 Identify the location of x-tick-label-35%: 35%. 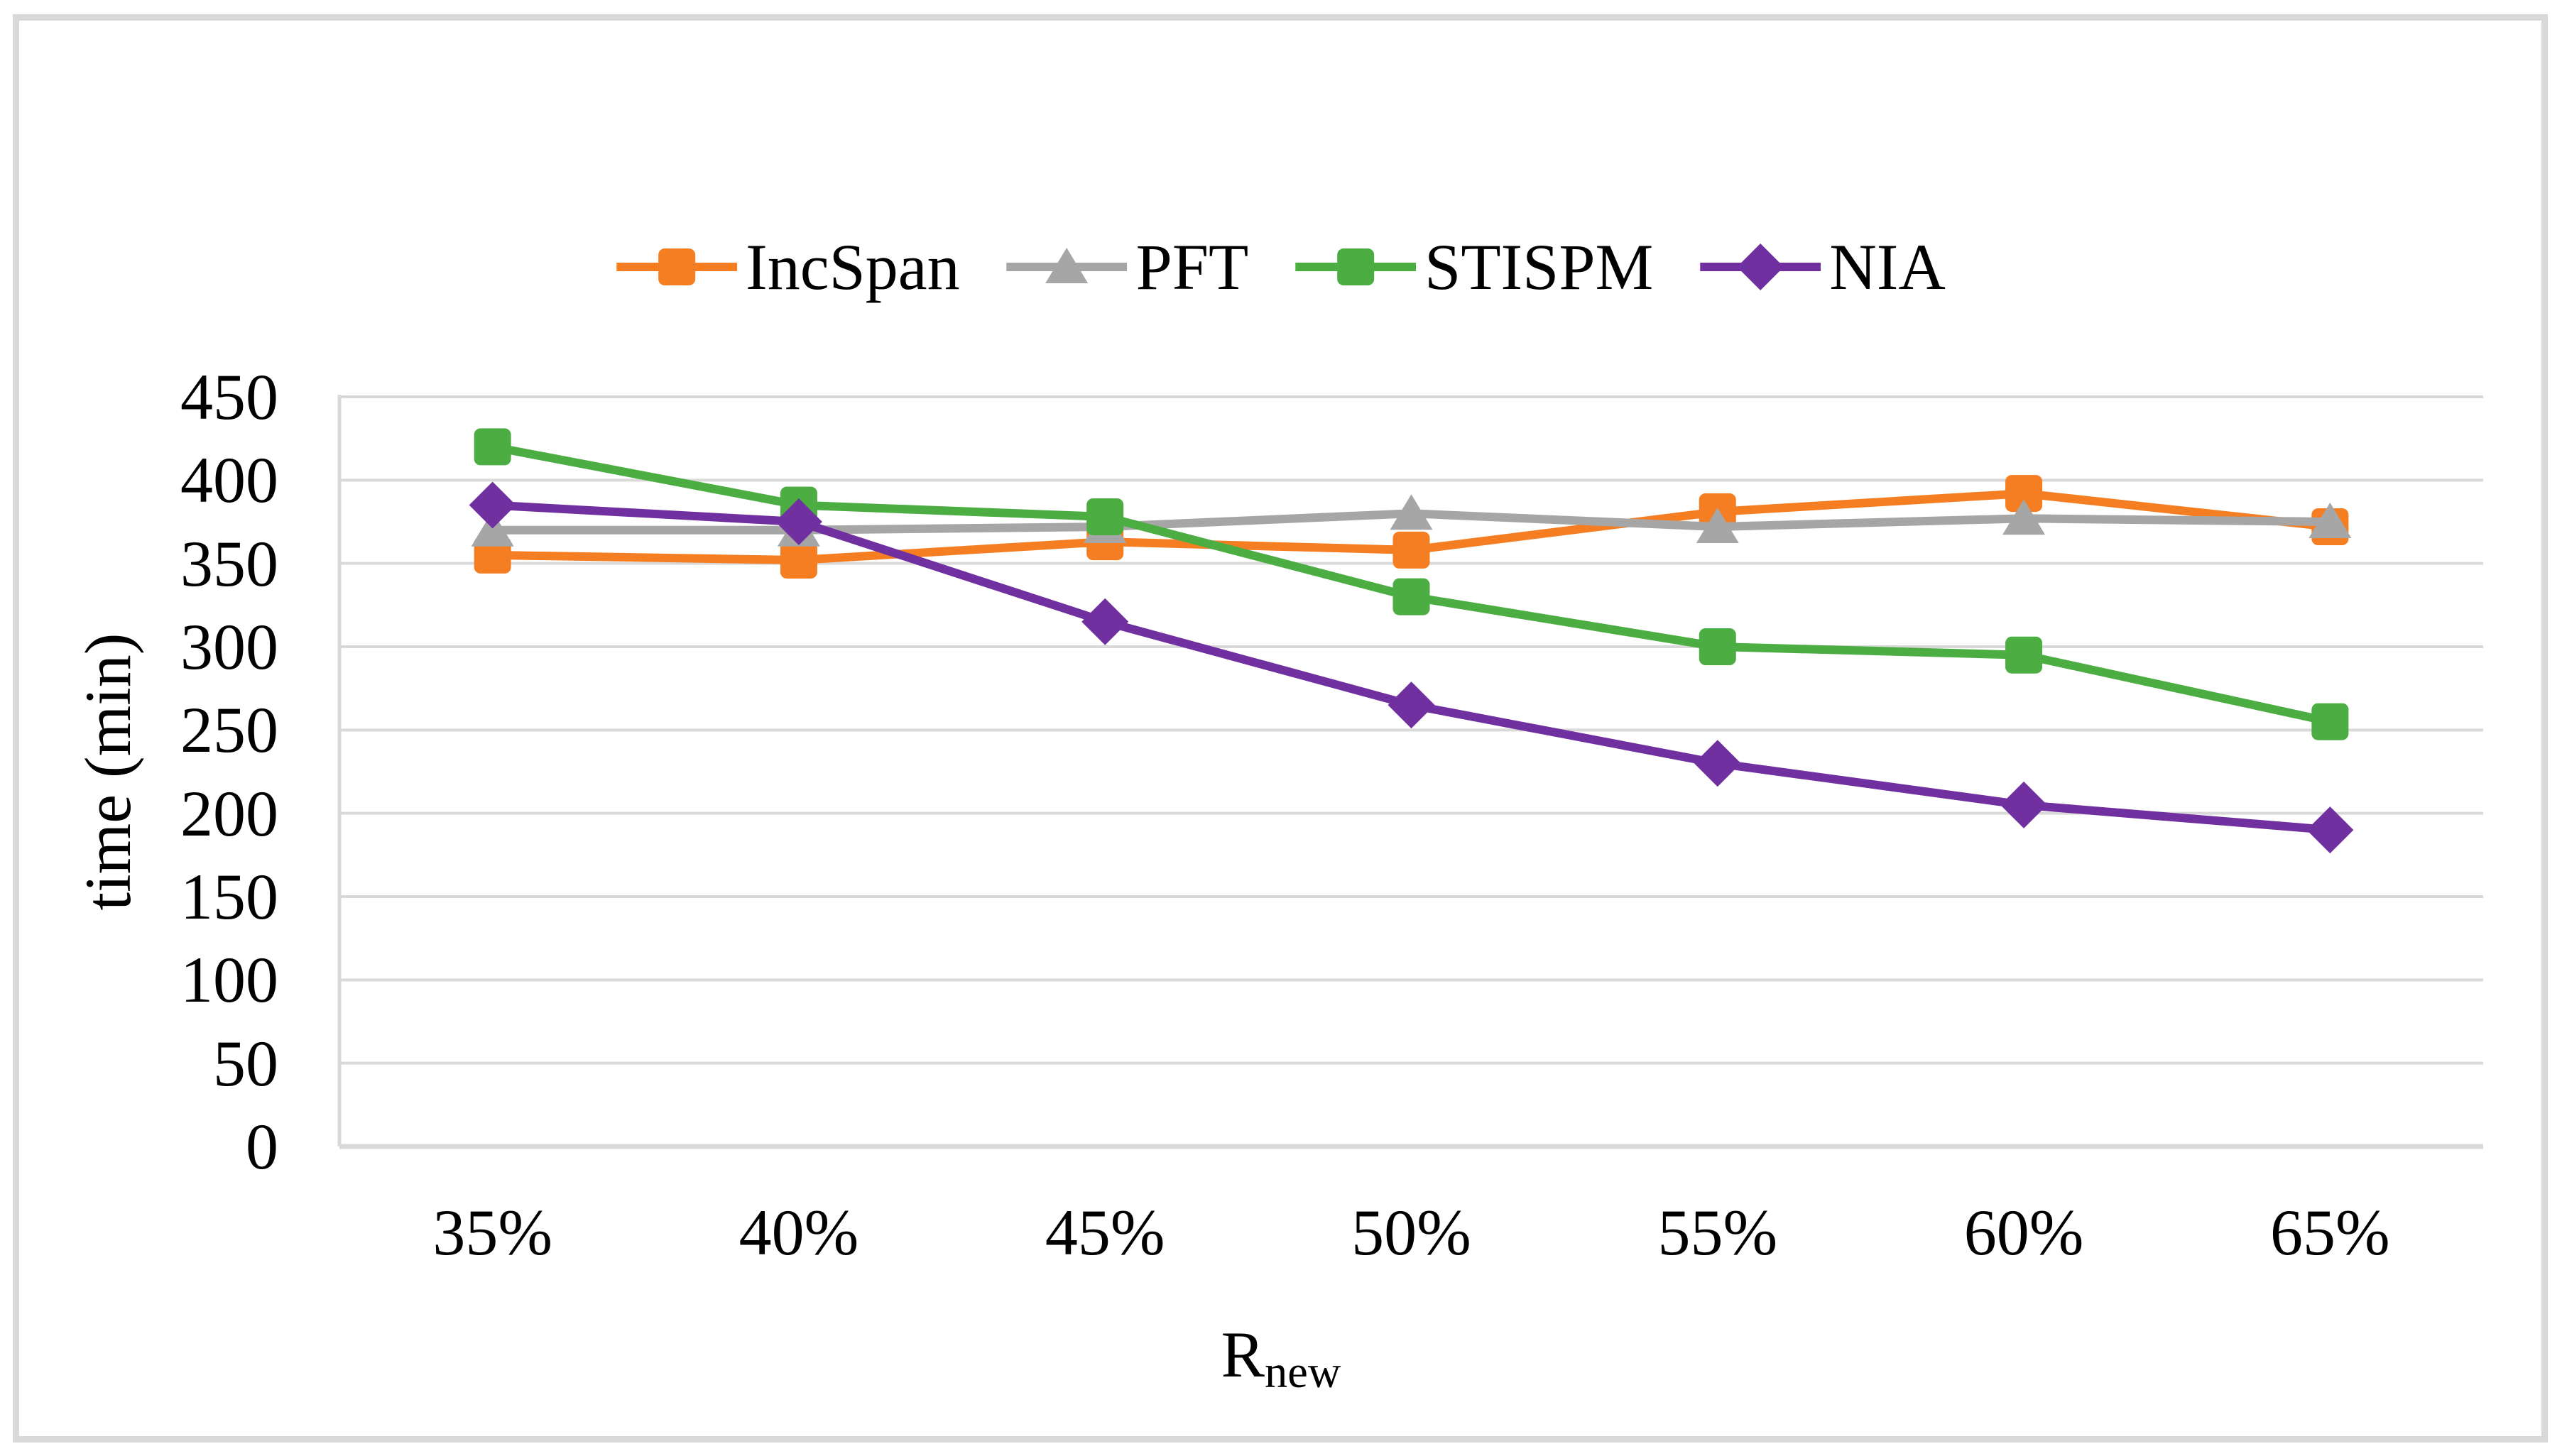
(492, 1232).